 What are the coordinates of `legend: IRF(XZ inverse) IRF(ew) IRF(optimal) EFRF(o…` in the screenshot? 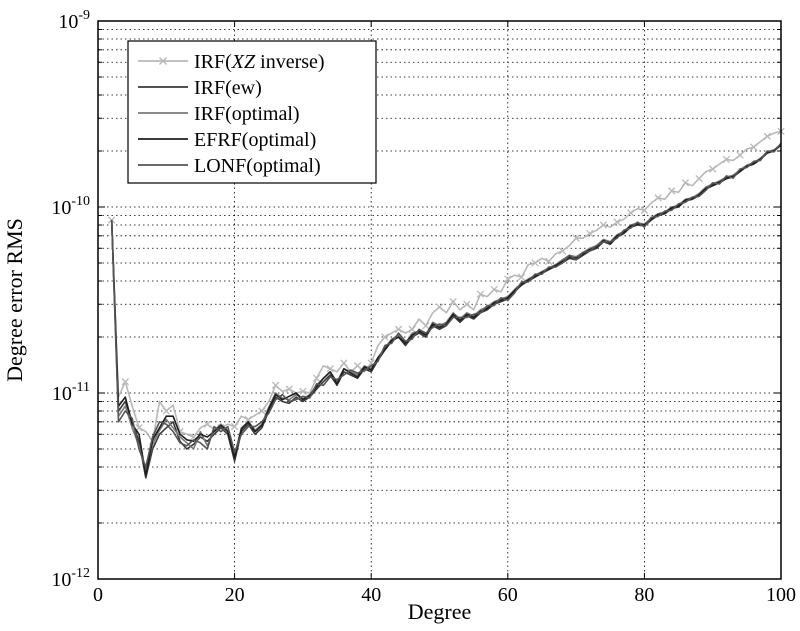 It's located at (252, 112).